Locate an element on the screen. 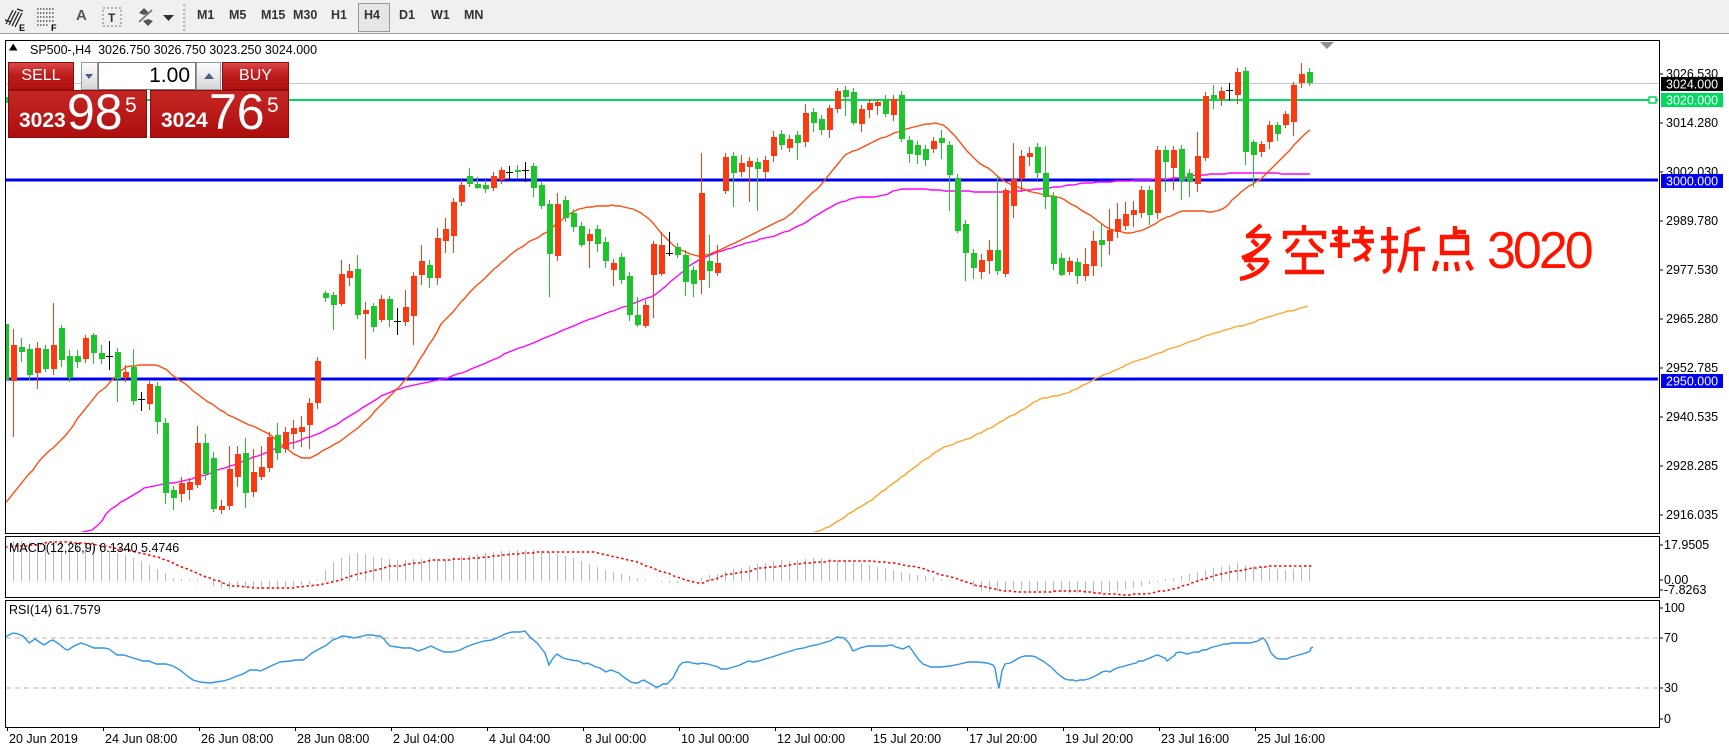 This screenshot has width=1729, height=753. svg-text: 100 is located at coordinates (1674, 608).